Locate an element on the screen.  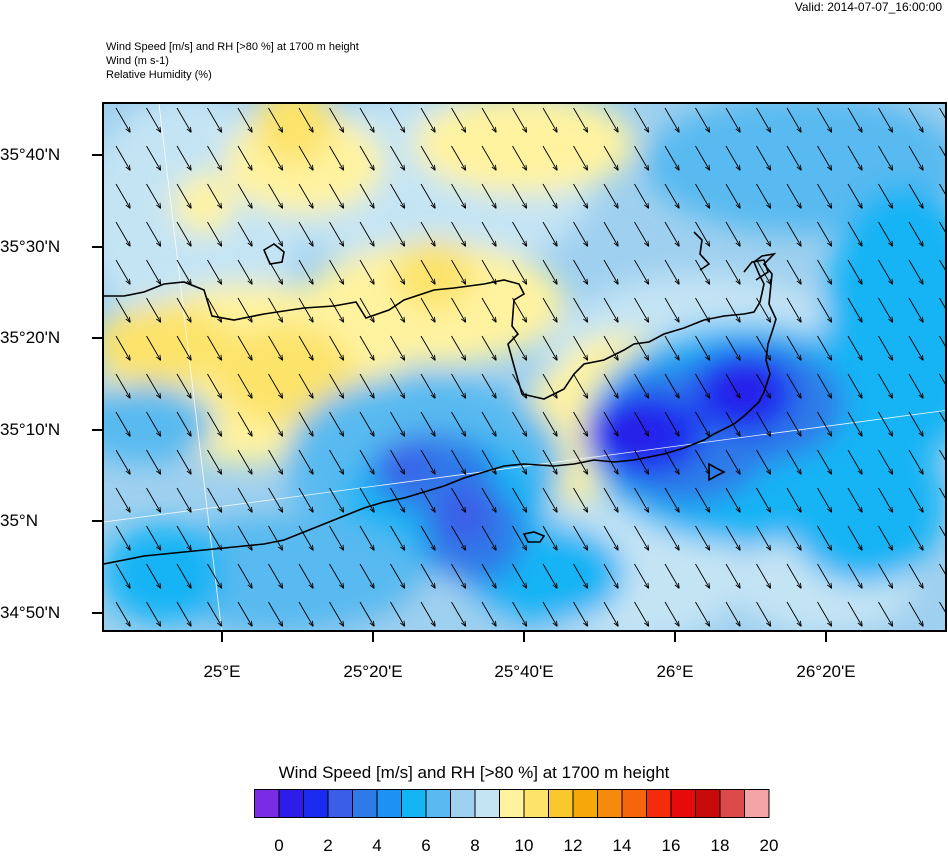
lat-label-3: 35°20'N is located at coordinates (30, 337).